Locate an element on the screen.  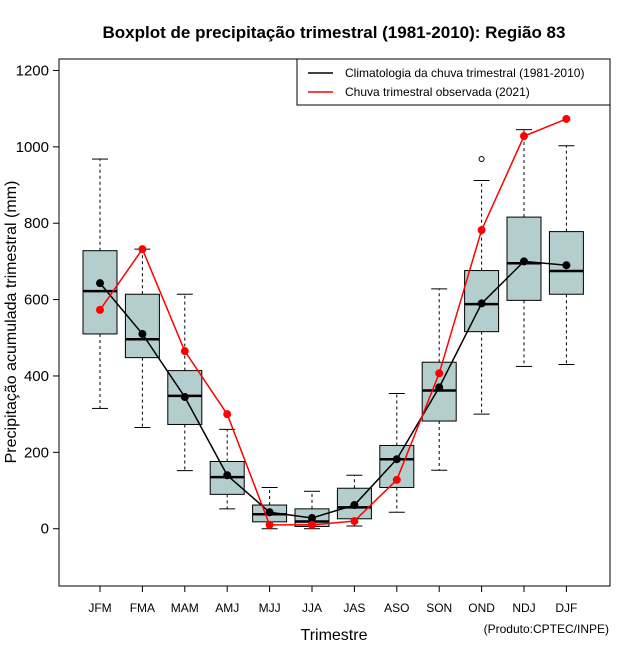
x-tick-label: JFM is located at coordinates (99, 608).